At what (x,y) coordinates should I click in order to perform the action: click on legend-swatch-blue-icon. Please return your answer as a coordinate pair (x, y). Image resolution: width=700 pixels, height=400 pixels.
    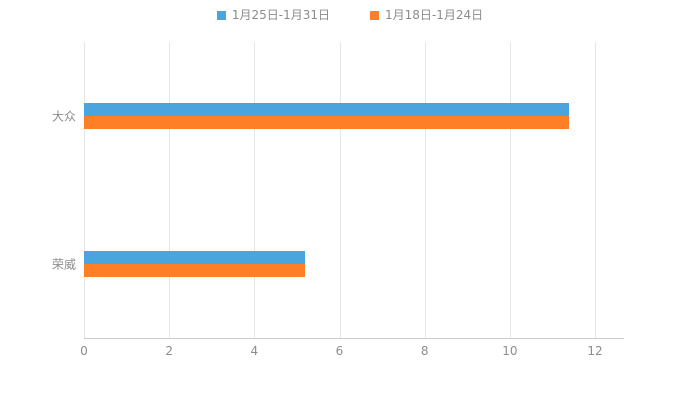
    Looking at the image, I should click on (221, 15).